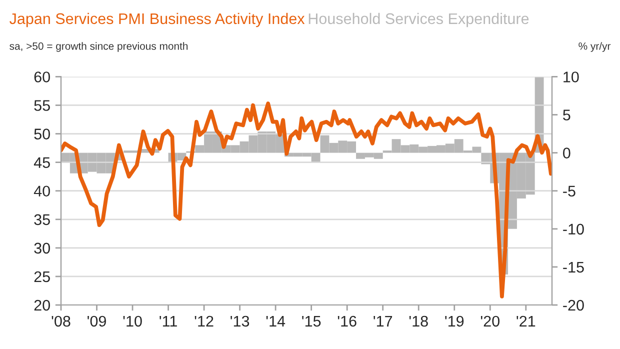 The height and width of the screenshot is (349, 620). Describe the element at coordinates (566, 115) in the screenshot. I see `y2-tick-label: 5` at that location.